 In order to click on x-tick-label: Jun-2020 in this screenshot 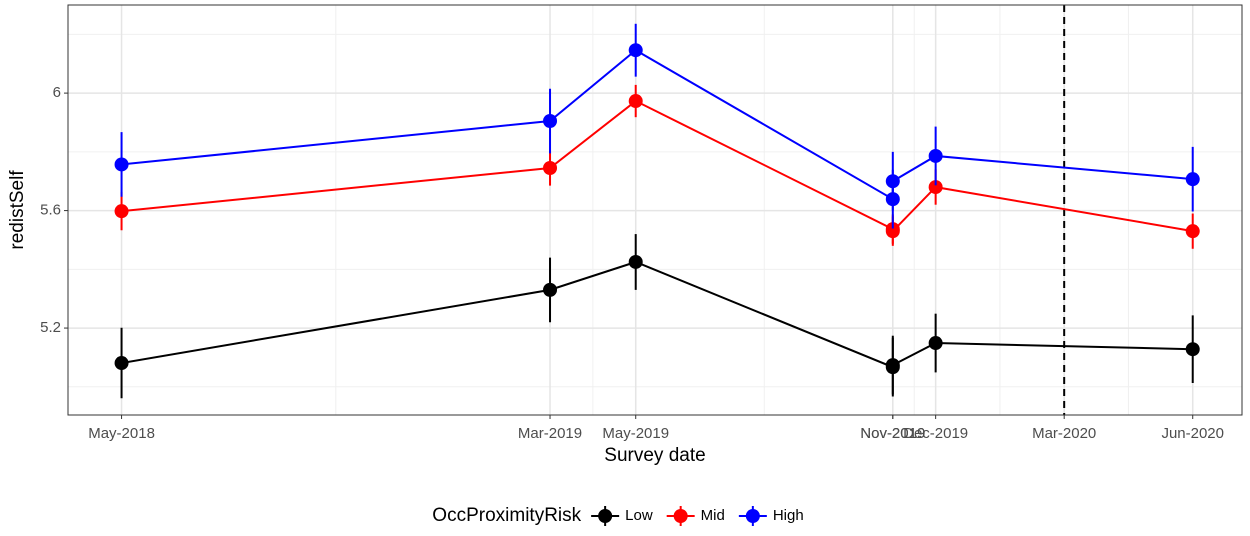, I will do `click(1192, 433)`.